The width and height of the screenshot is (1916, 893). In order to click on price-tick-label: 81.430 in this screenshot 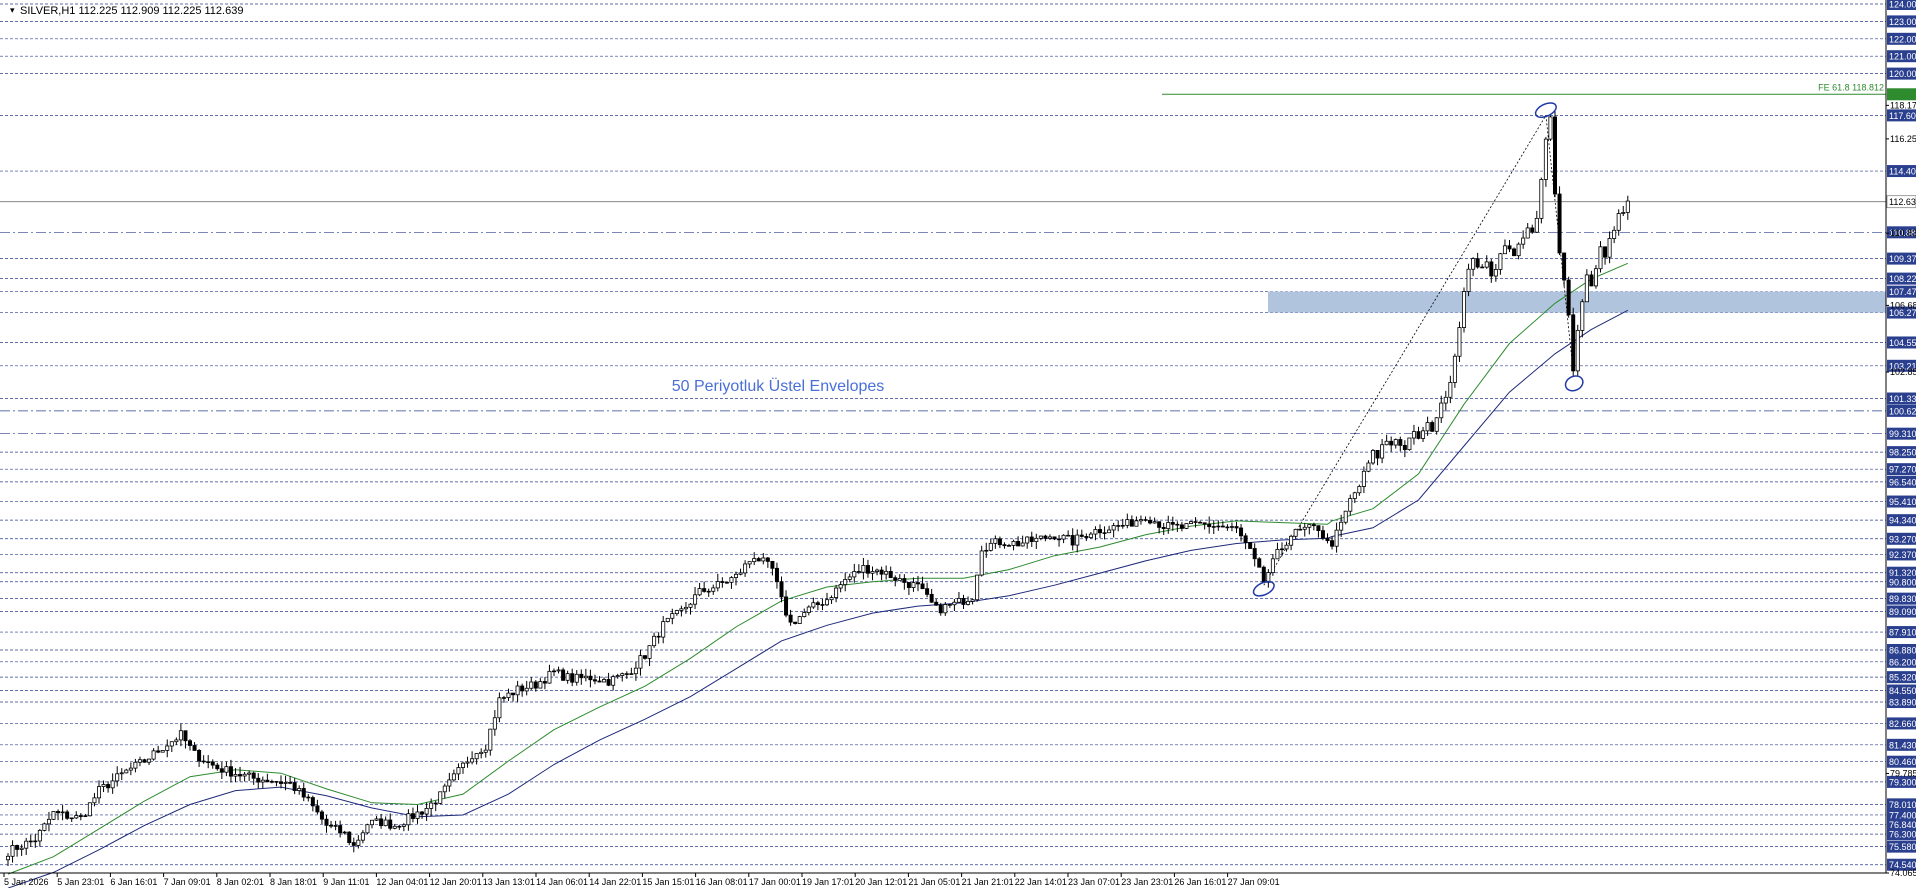, I will do `click(1902, 745)`.